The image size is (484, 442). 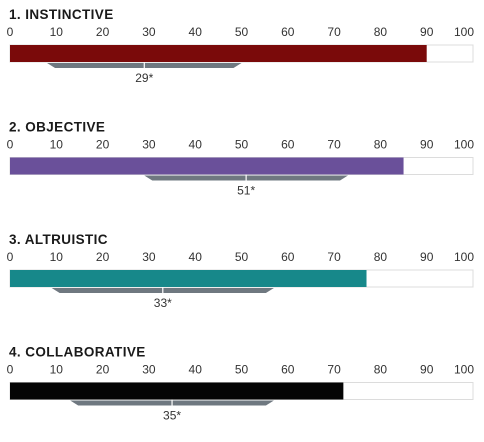 I want to click on panel-4-tick-label: 50, so click(x=242, y=370).